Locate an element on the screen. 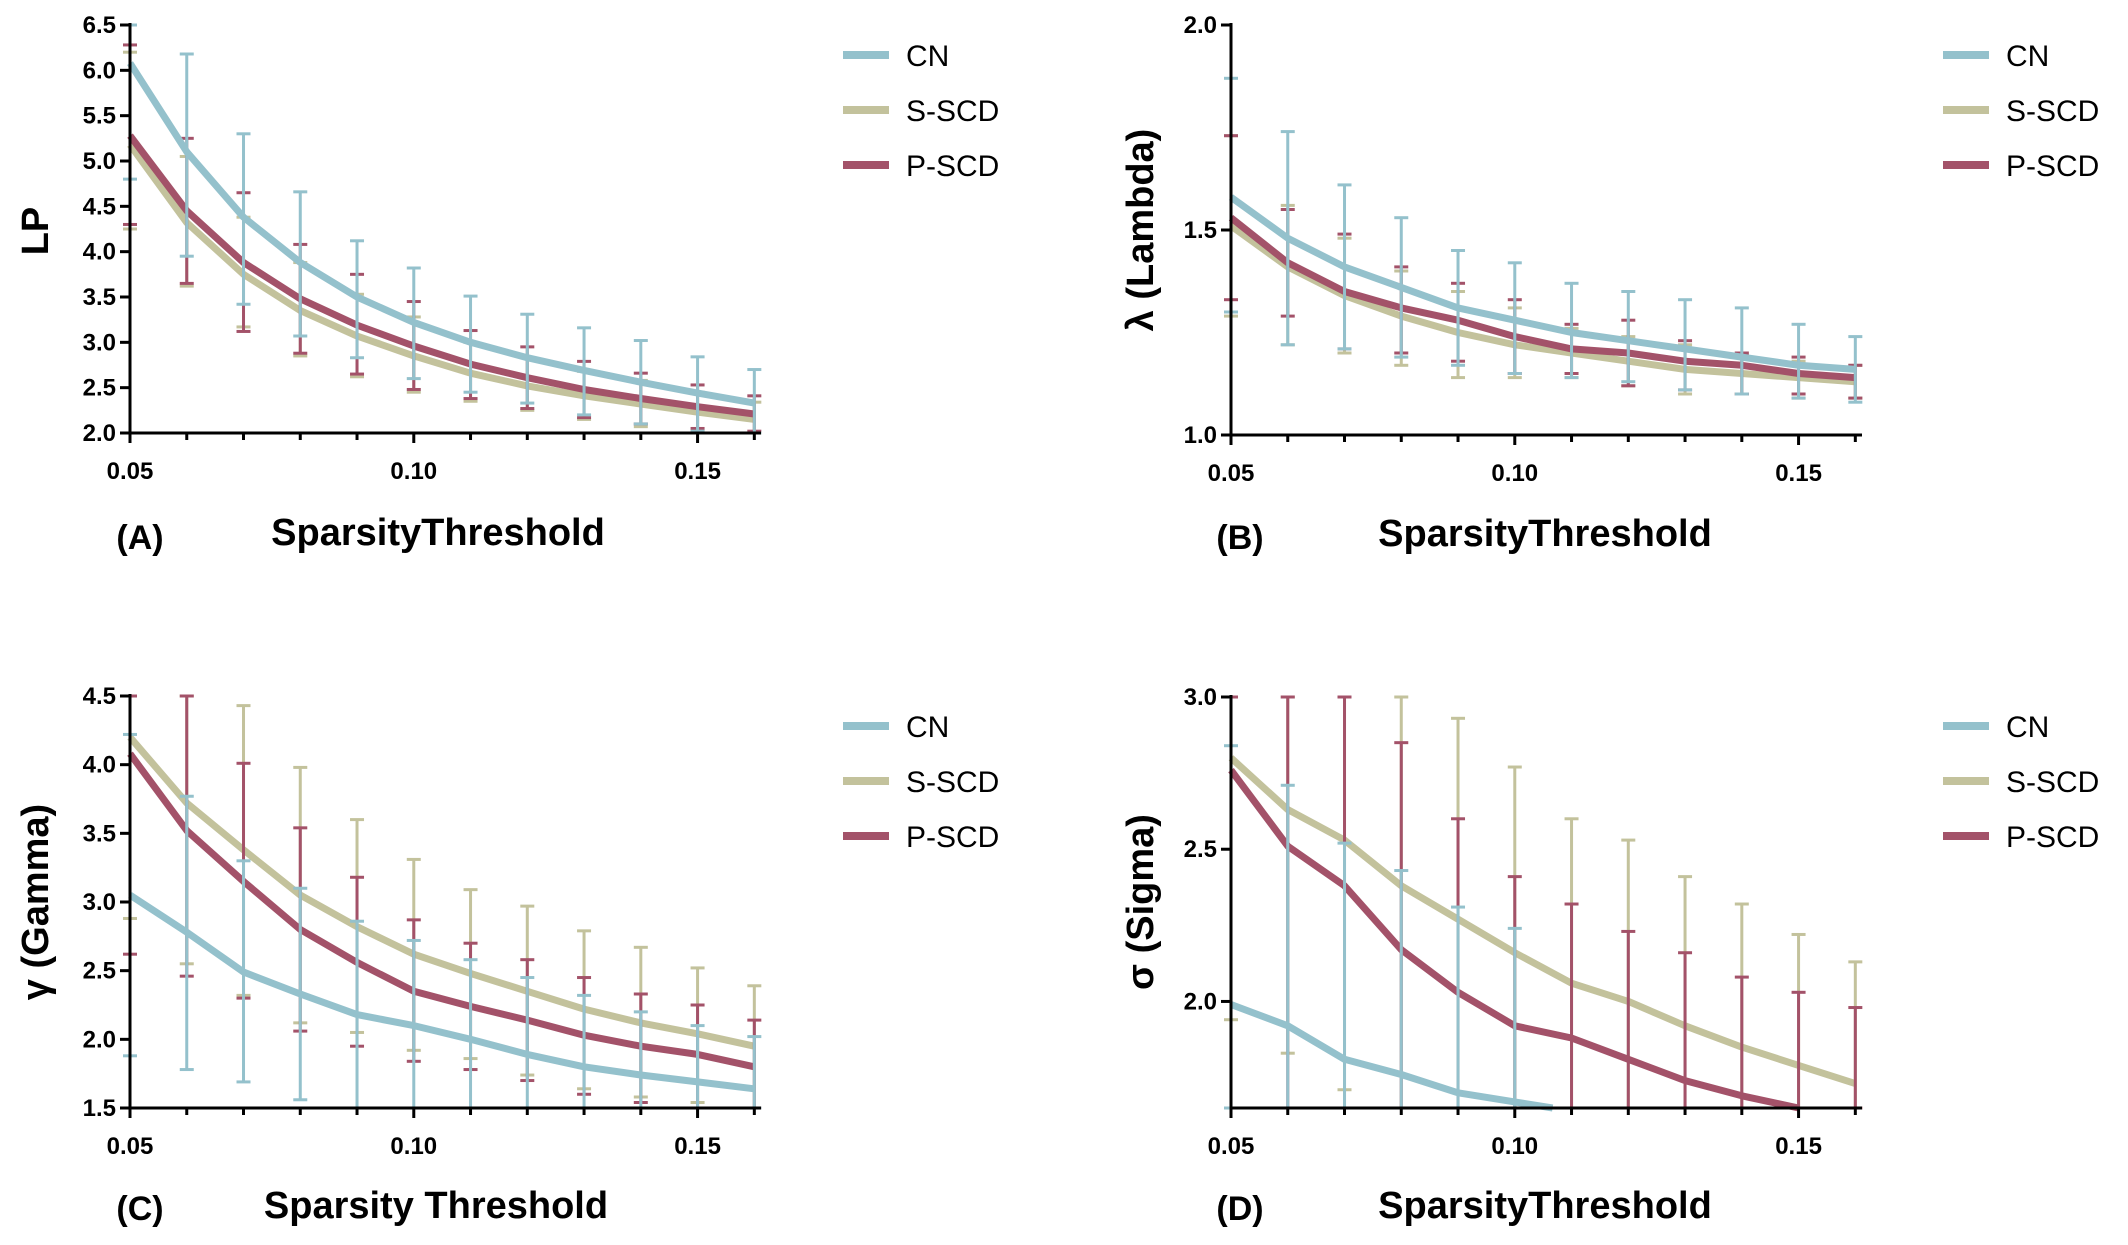 The image size is (2128, 1245). y-tick-label: 5.5 is located at coordinates (99, 116).